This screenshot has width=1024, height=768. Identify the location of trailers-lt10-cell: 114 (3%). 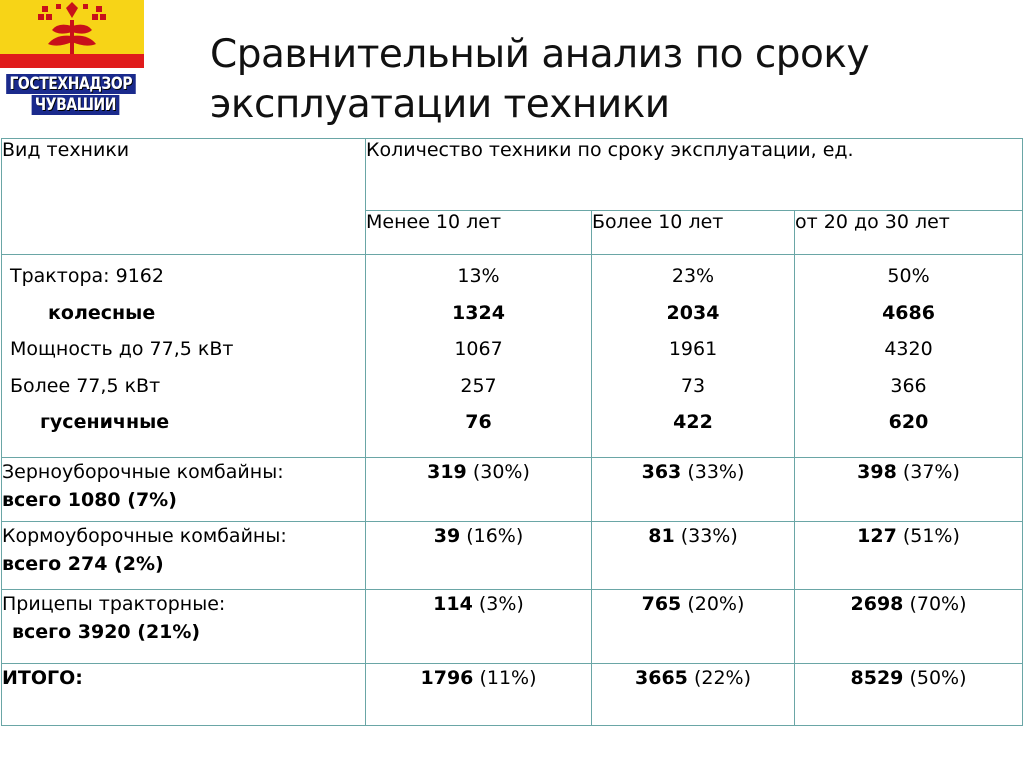
(478, 626).